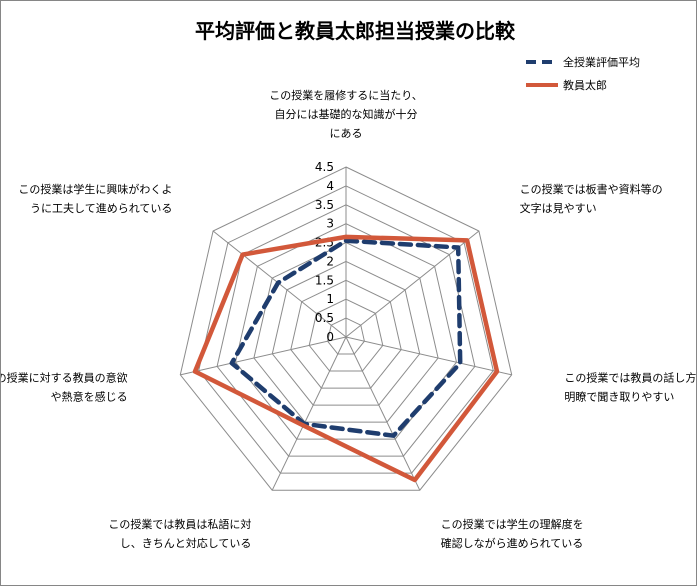  Describe the element at coordinates (630, 386) in the screenshot. I see `category-label: この授業では教員の話し方は明瞭で聞き取りやすい` at that location.